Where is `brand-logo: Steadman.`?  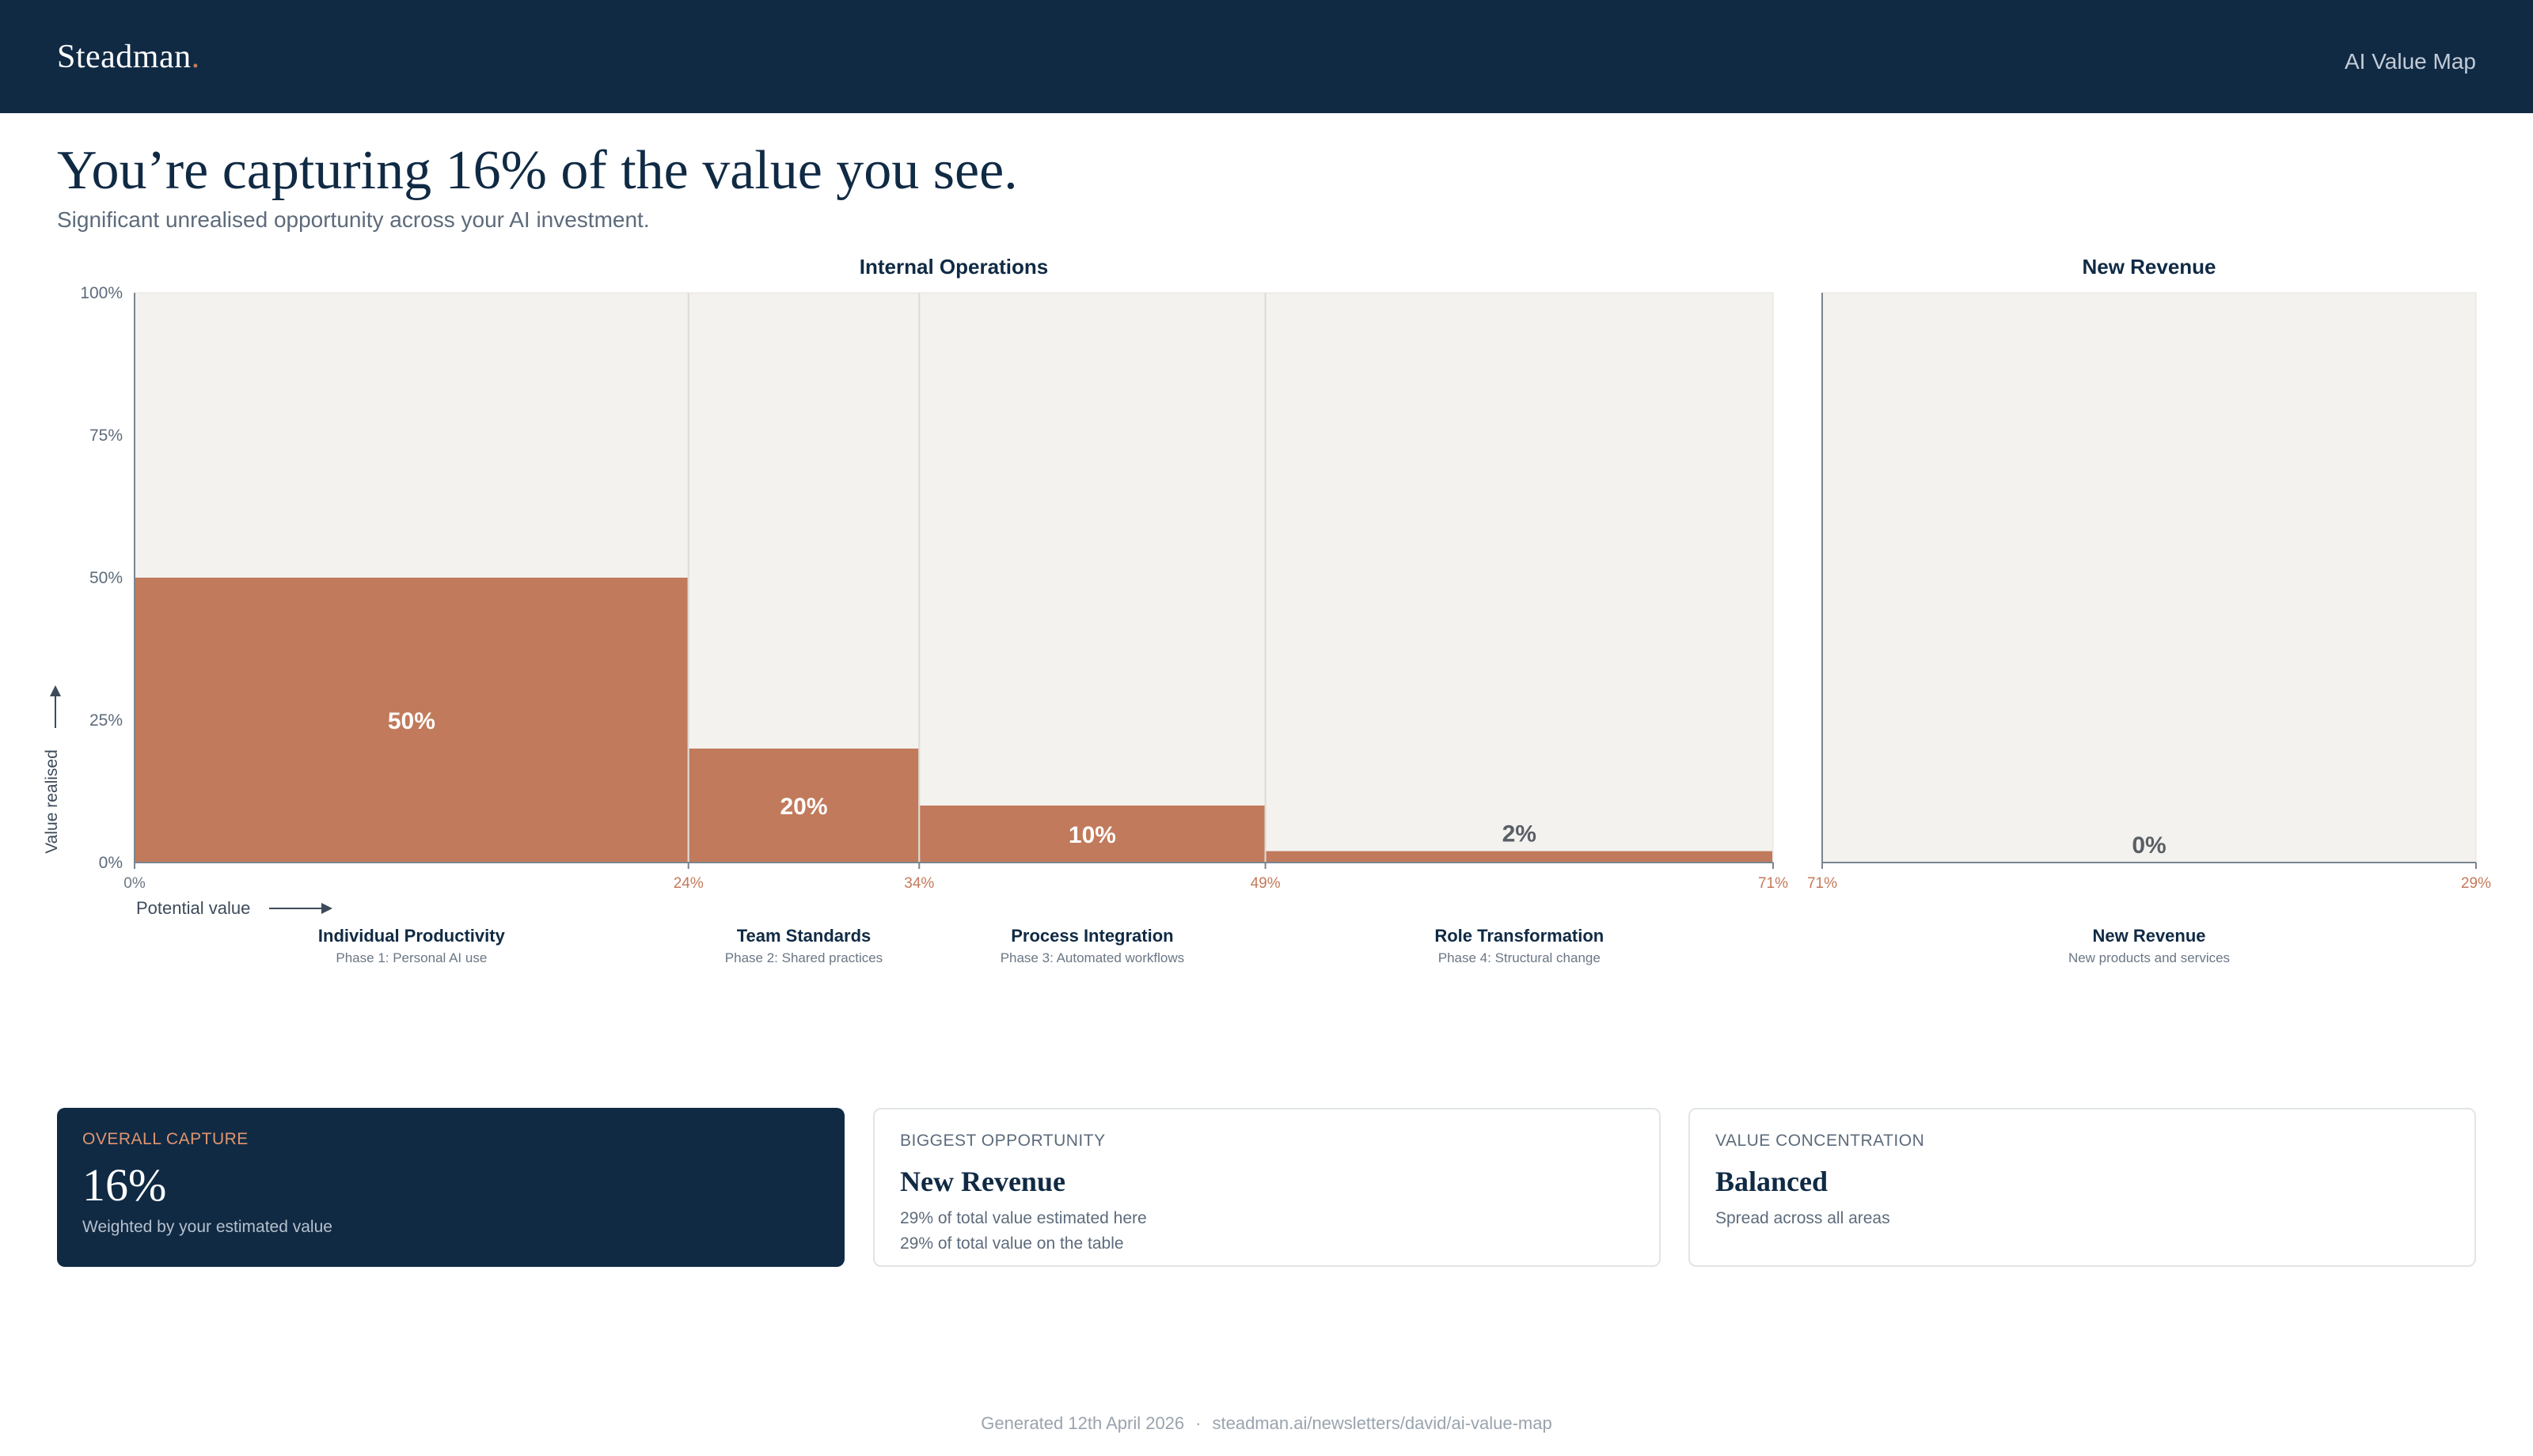 brand-logo: Steadman. is located at coordinates (128, 57).